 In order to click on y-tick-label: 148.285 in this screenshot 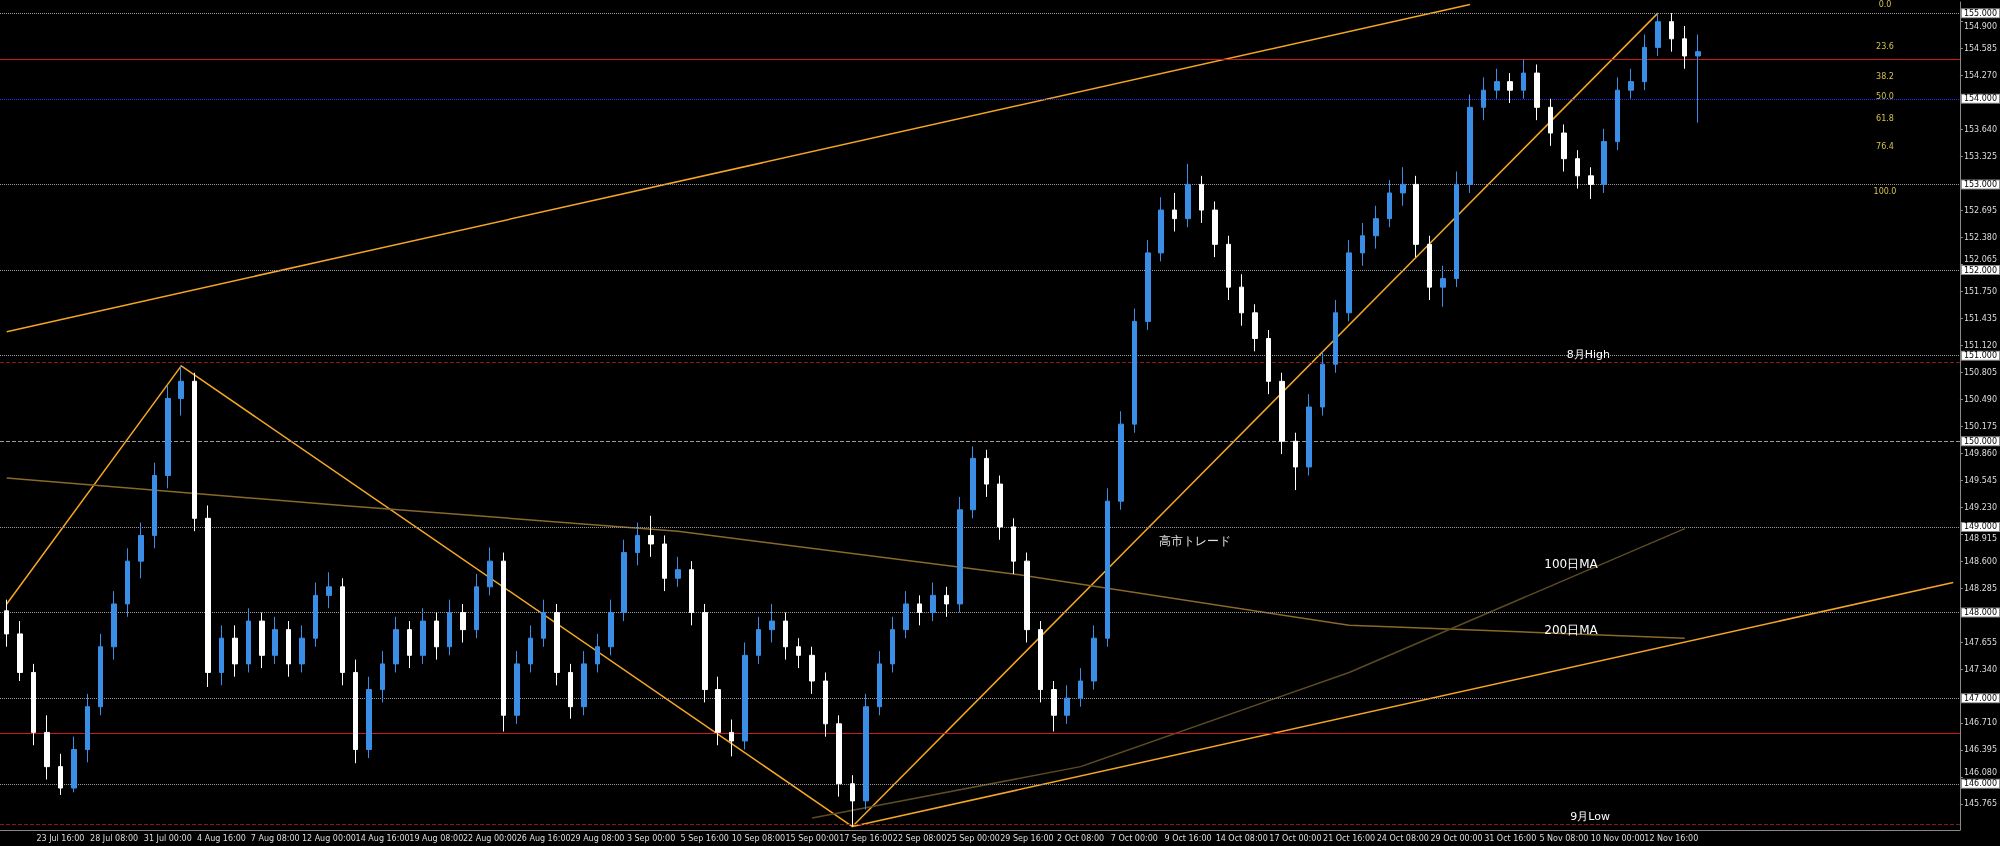, I will do `click(1980, 588)`.